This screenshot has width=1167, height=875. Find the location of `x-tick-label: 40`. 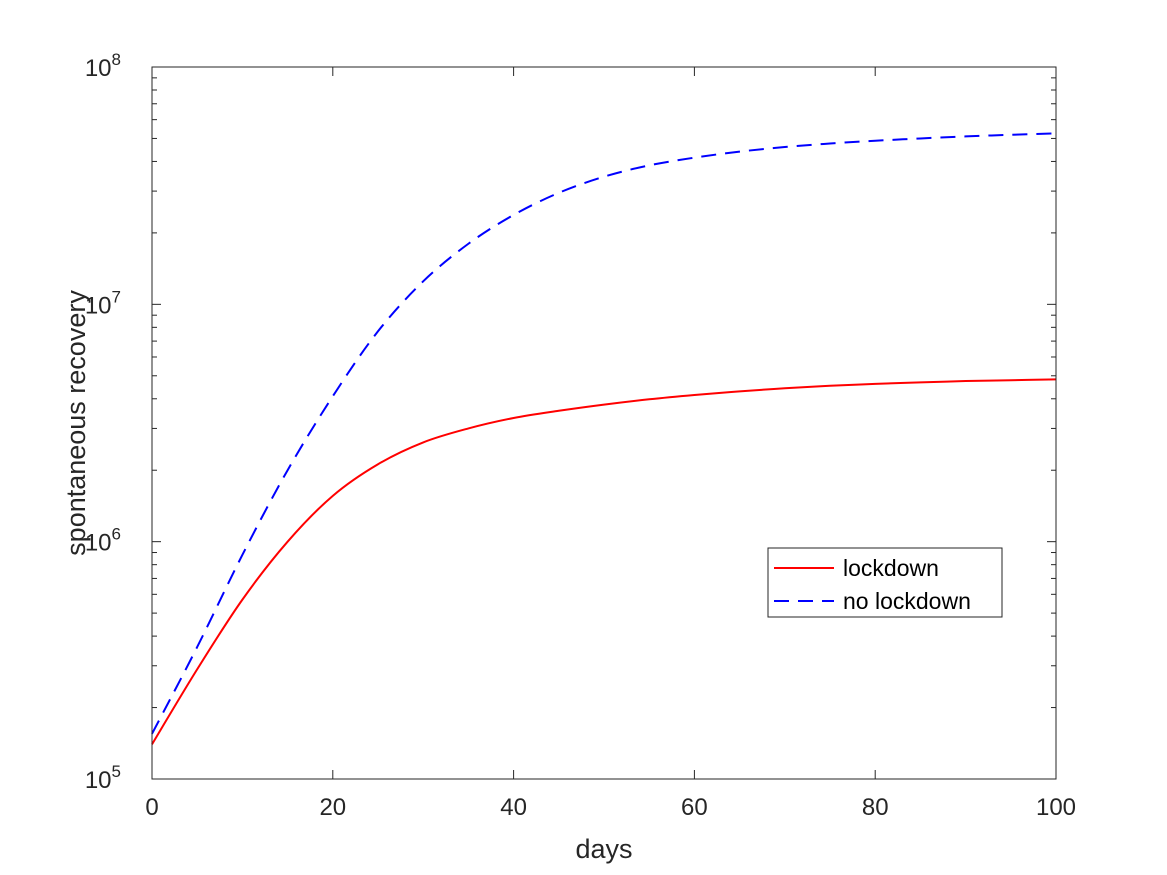

x-tick-label: 40 is located at coordinates (513, 807).